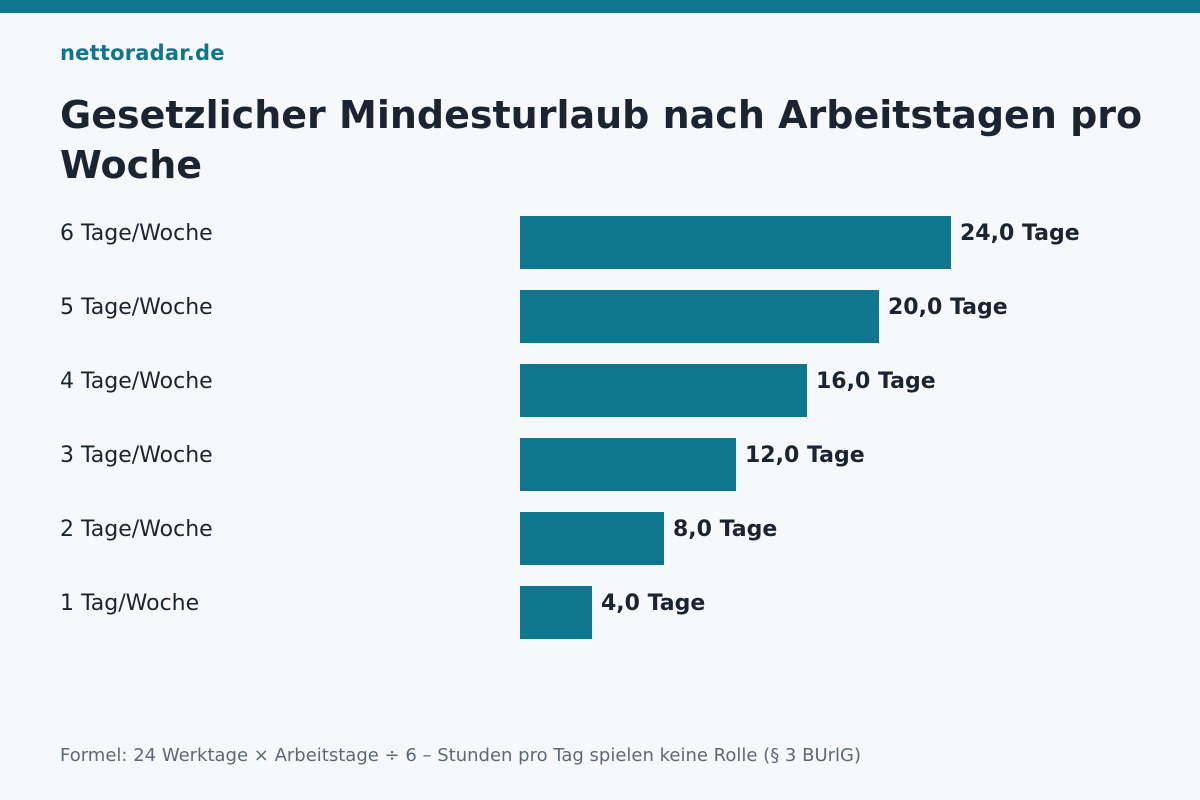 The height and width of the screenshot is (800, 1200). Describe the element at coordinates (136, 381) in the screenshot. I see `category-label: 4 Tage/Woche` at that location.